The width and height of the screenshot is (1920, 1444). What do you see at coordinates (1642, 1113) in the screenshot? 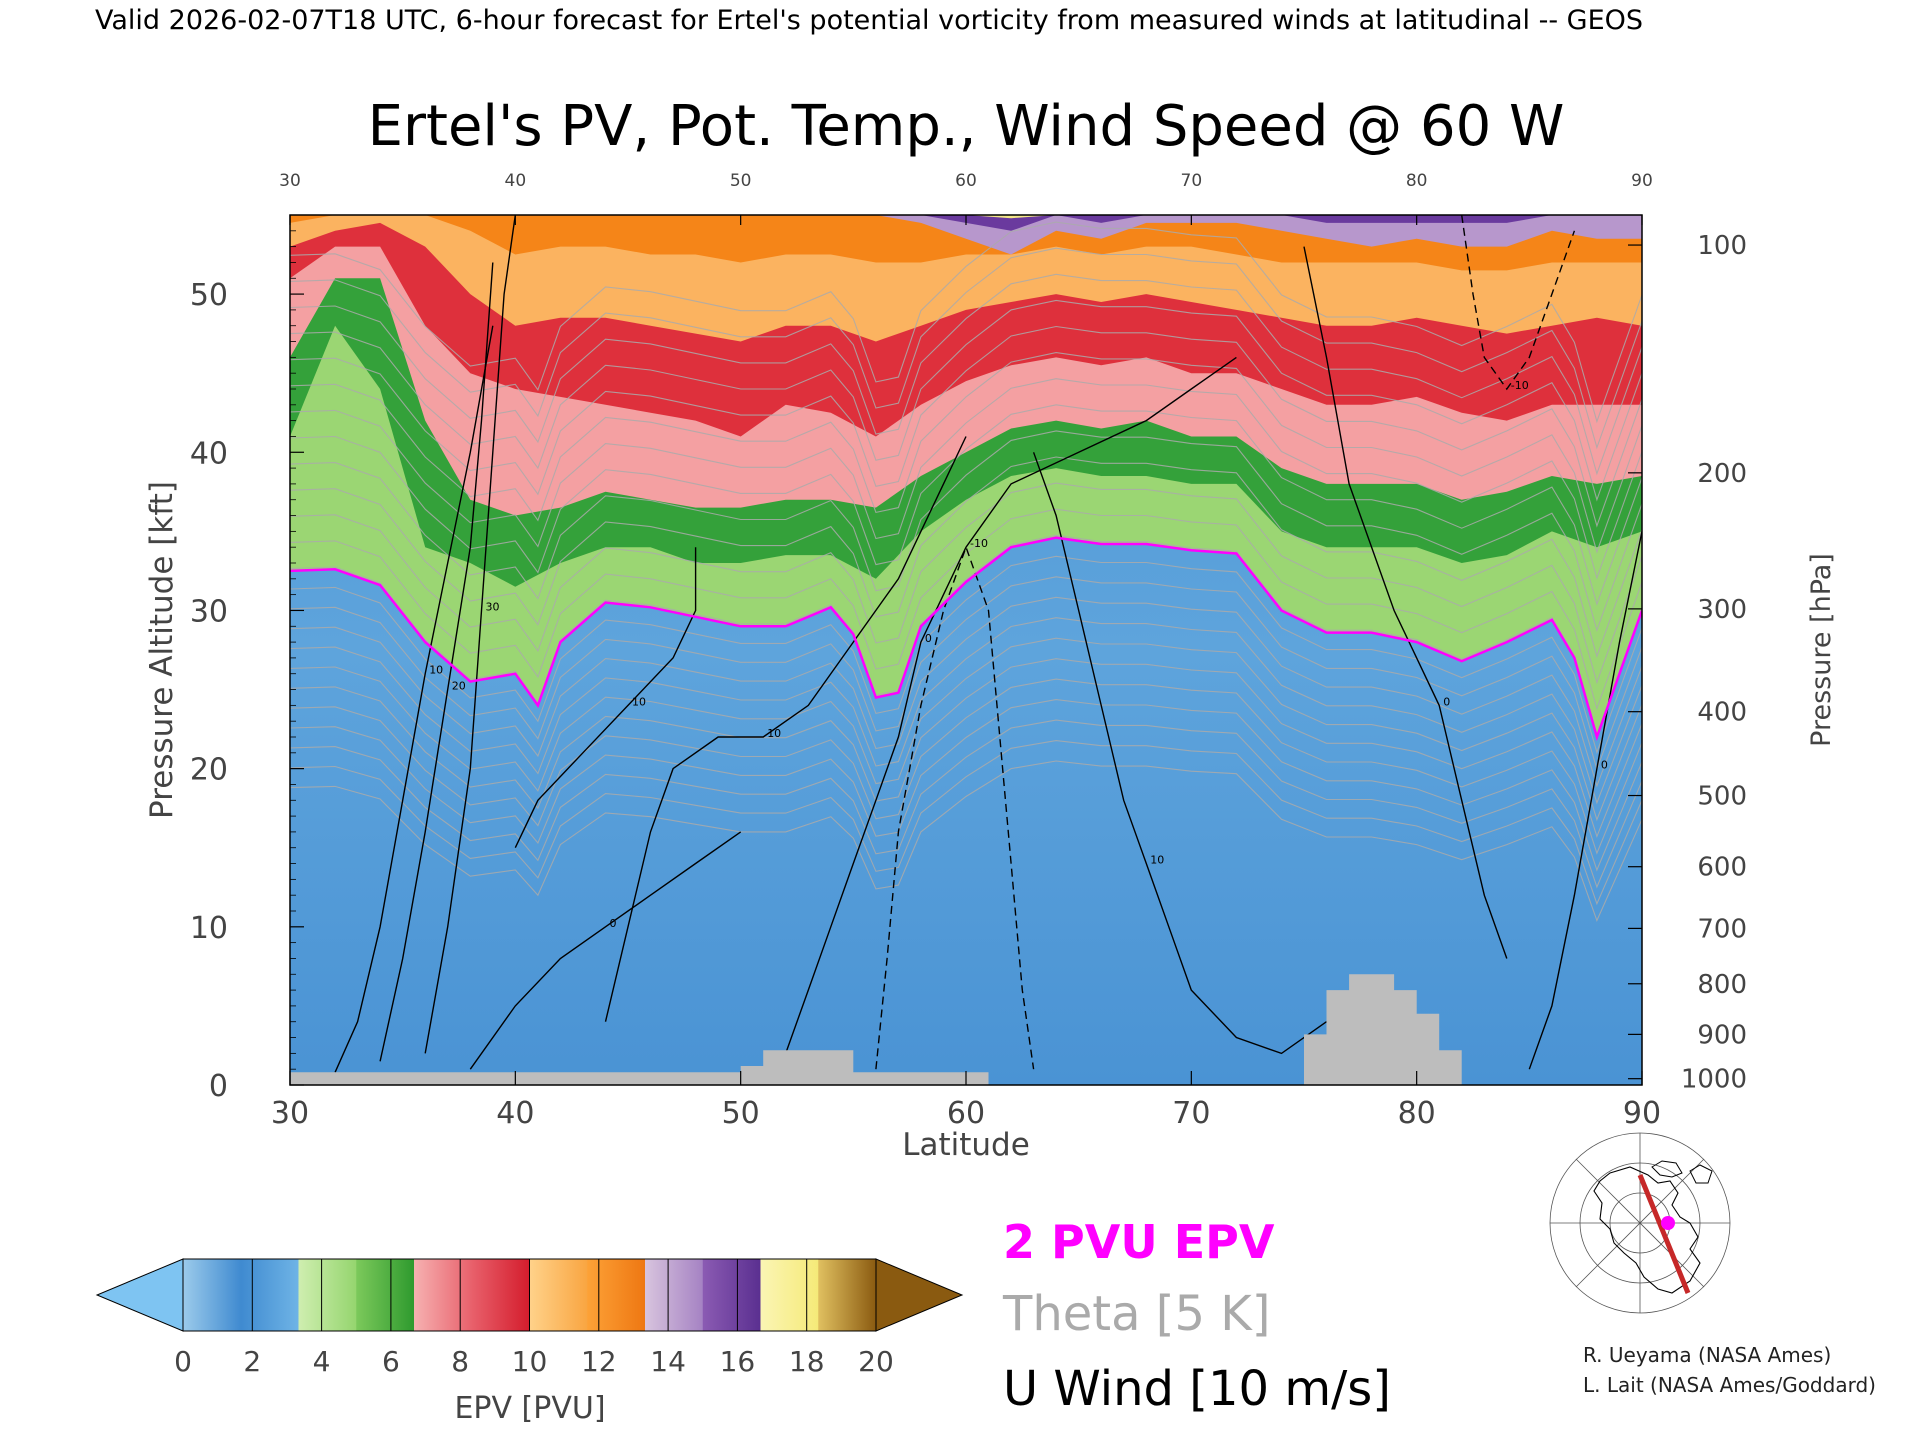
I see `x-tick-label: 90` at bounding box center [1642, 1113].